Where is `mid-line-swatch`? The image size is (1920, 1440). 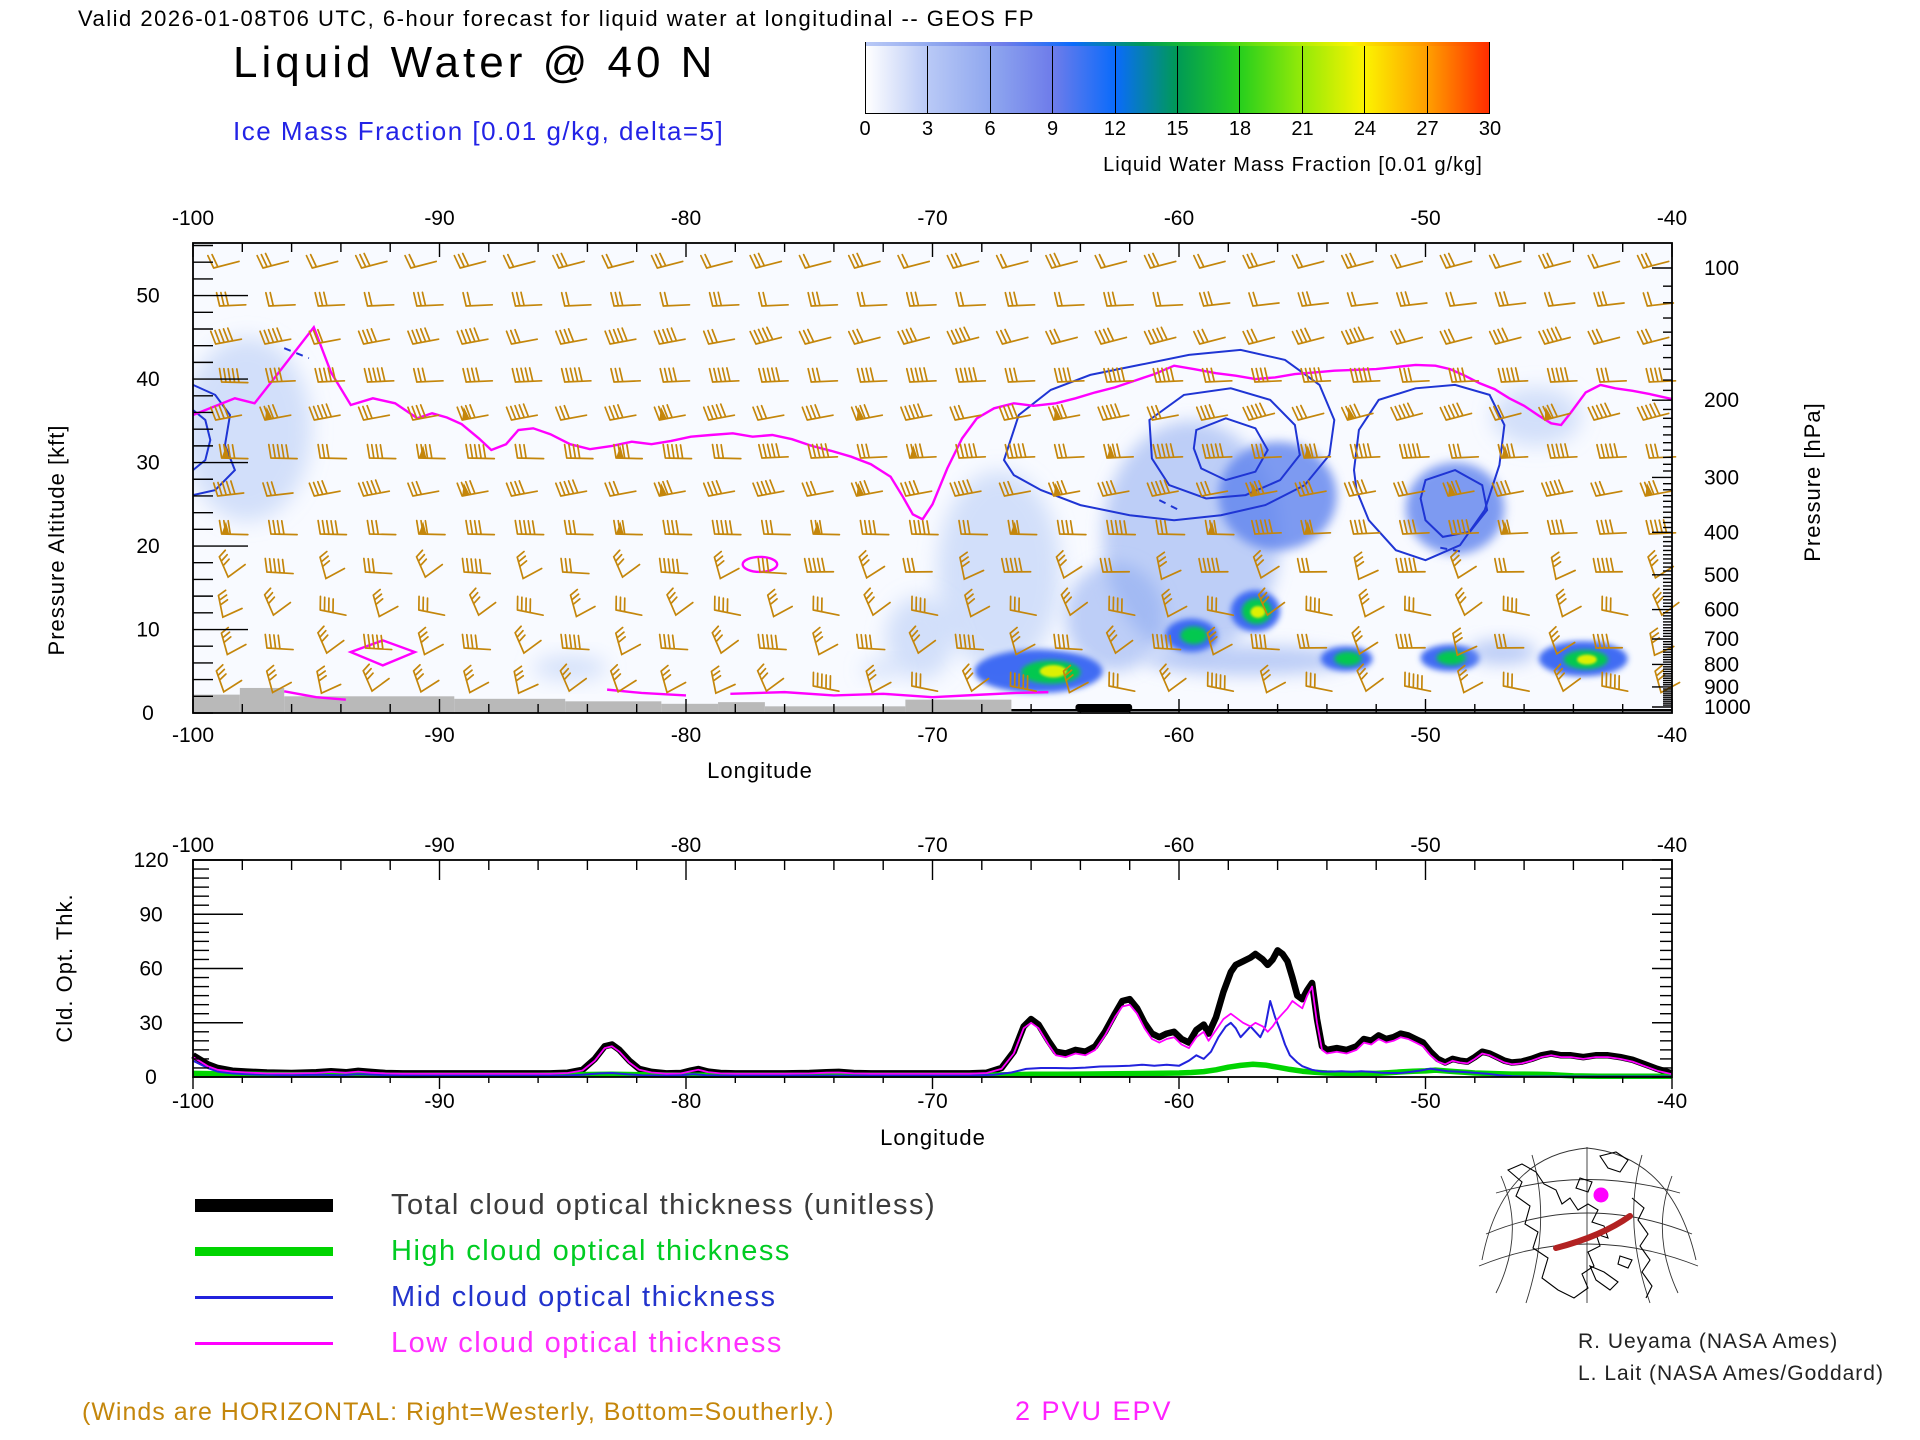 mid-line-swatch is located at coordinates (264, 1297).